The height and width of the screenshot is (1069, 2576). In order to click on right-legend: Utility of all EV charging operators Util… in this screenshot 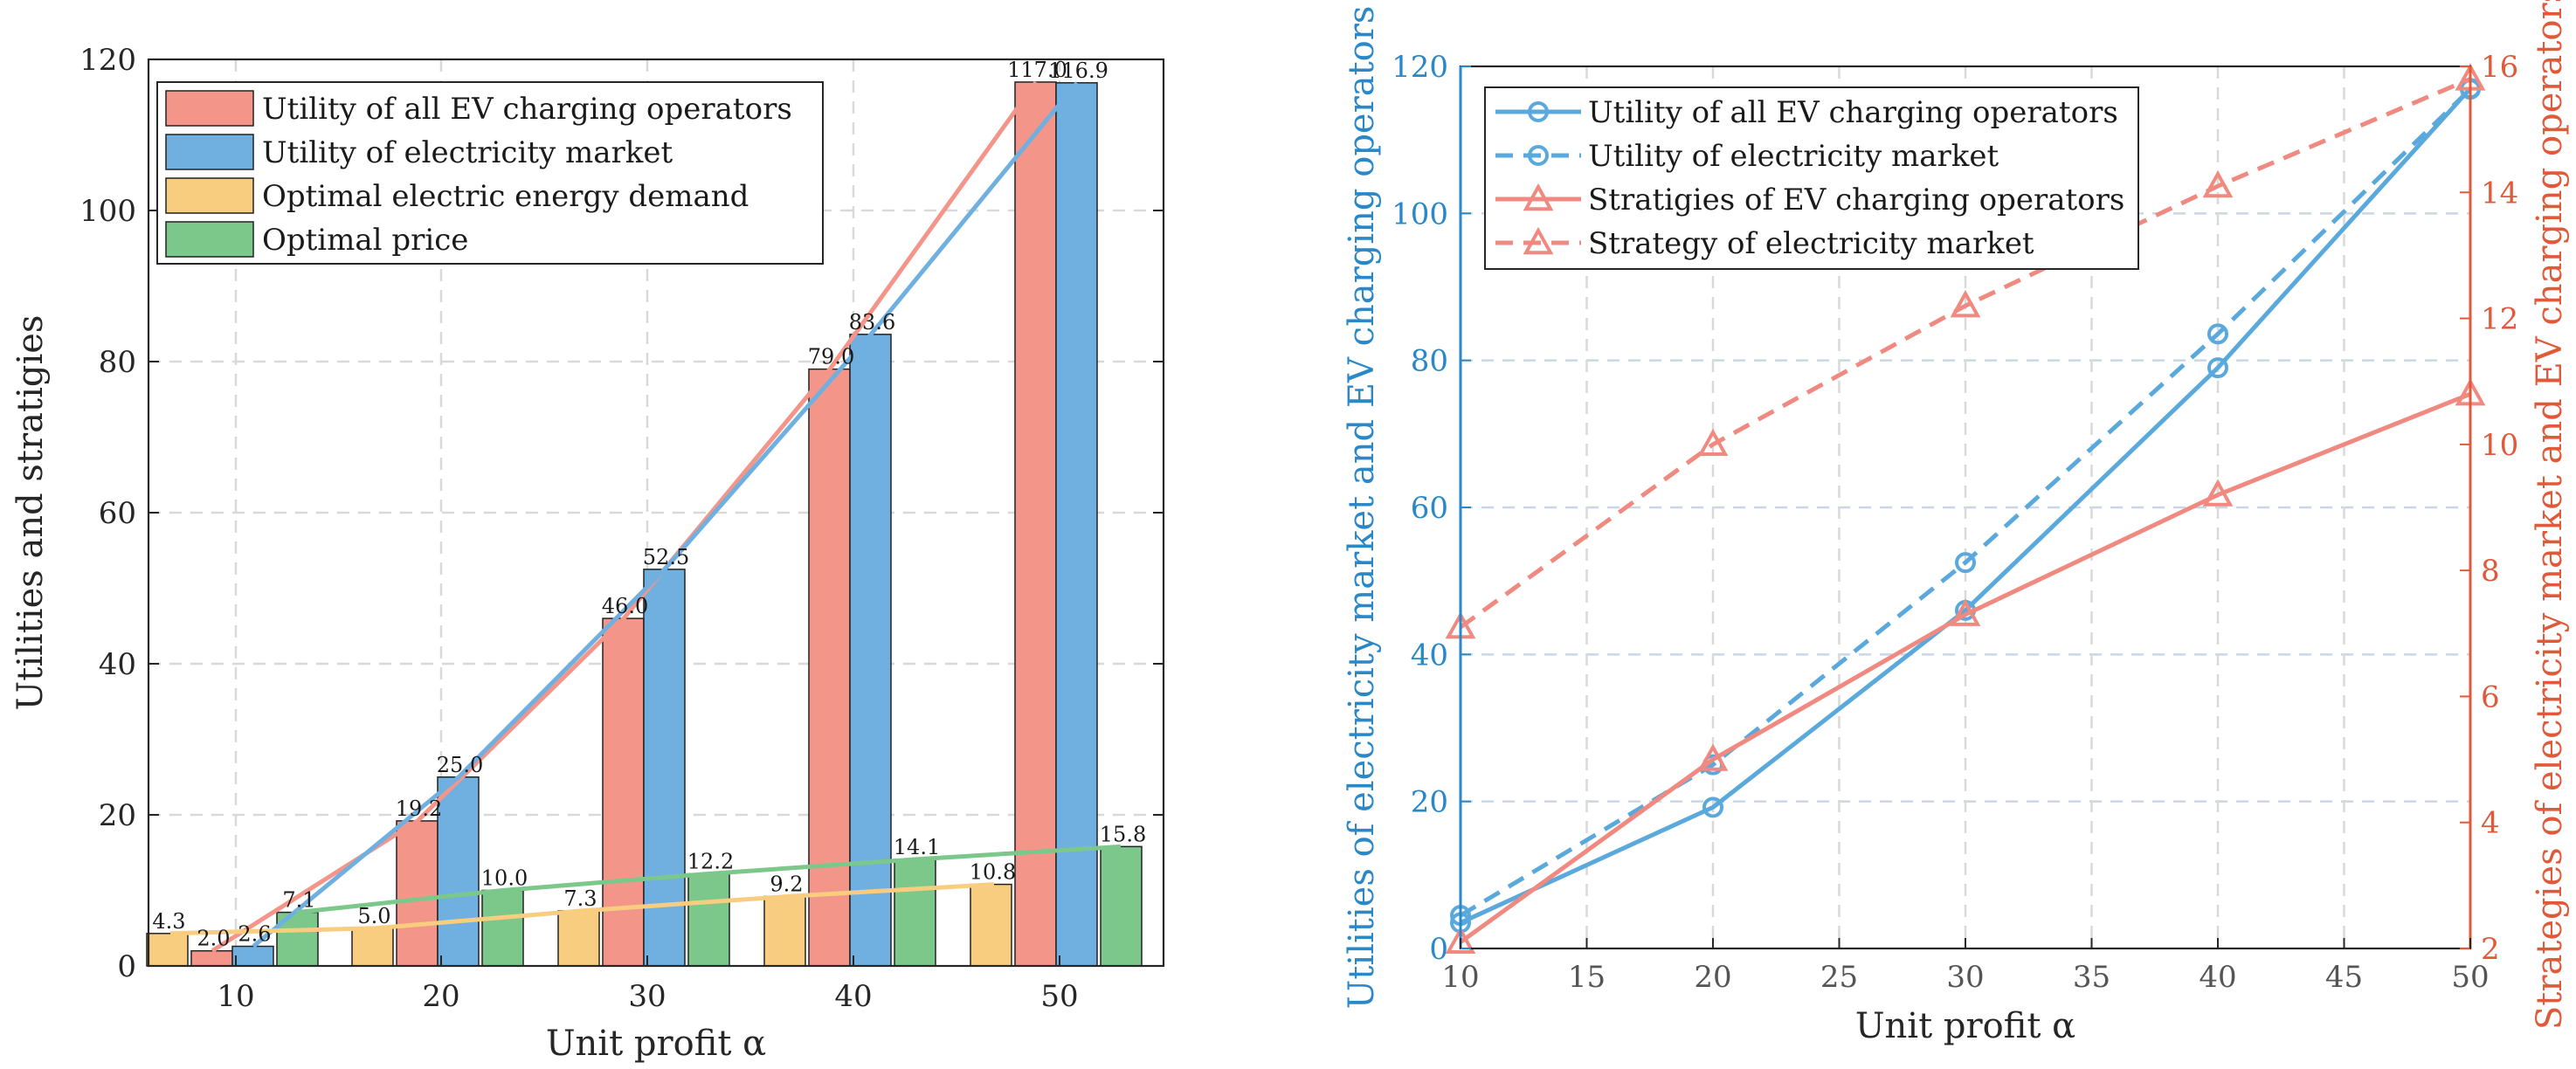, I will do `click(1811, 178)`.